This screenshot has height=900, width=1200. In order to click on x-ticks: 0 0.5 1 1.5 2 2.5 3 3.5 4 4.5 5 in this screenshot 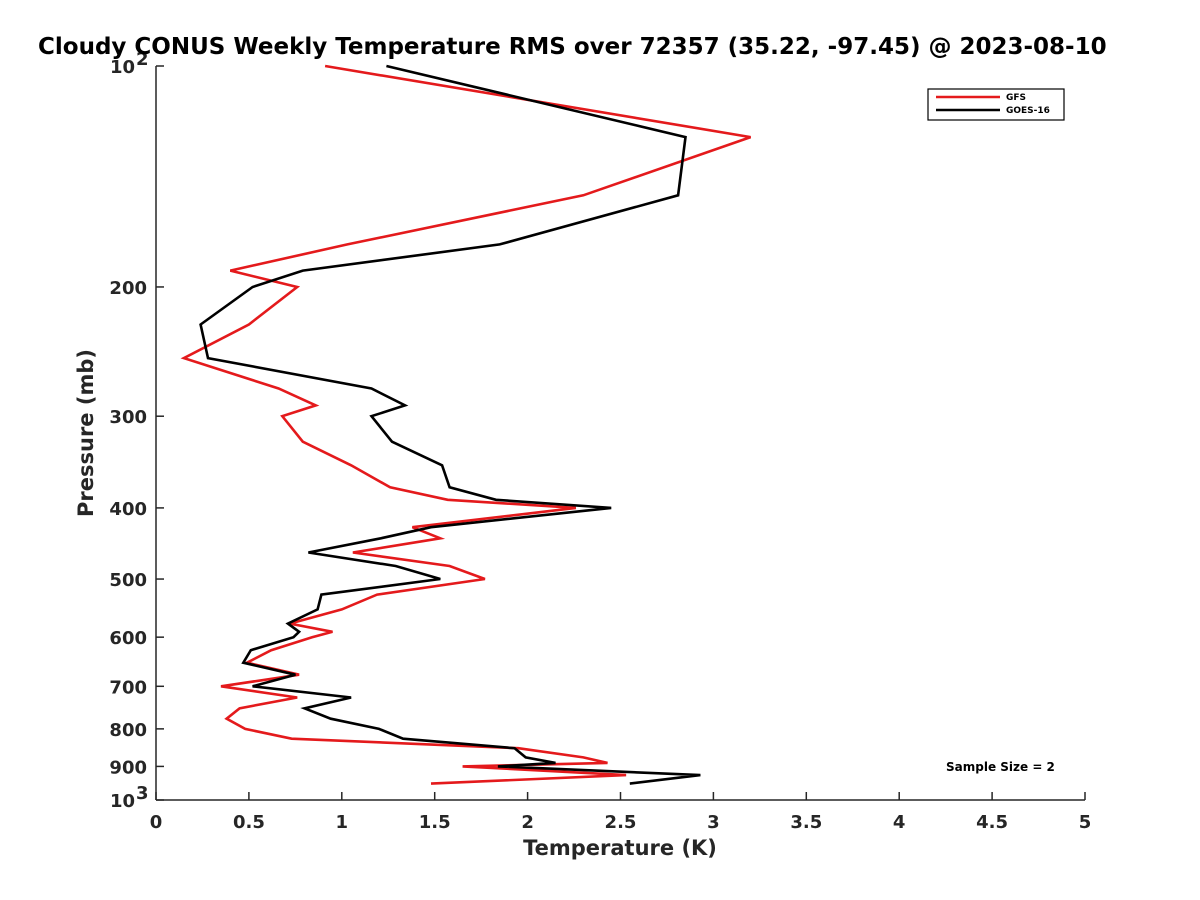, I will do `click(621, 812)`.